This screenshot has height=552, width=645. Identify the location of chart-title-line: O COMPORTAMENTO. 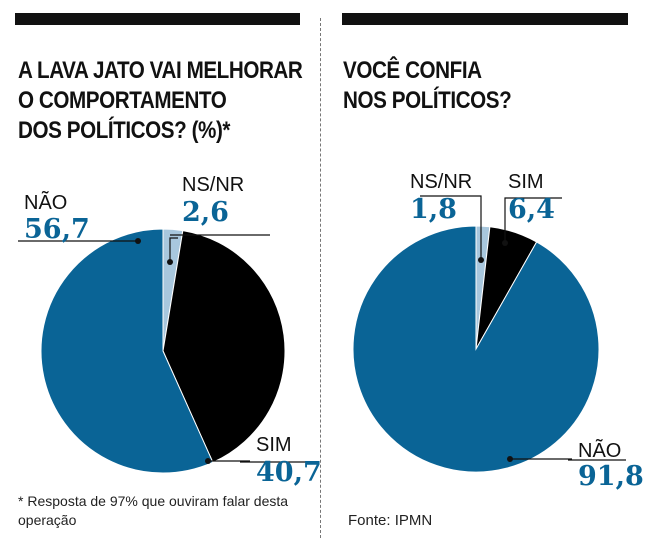
(122, 100).